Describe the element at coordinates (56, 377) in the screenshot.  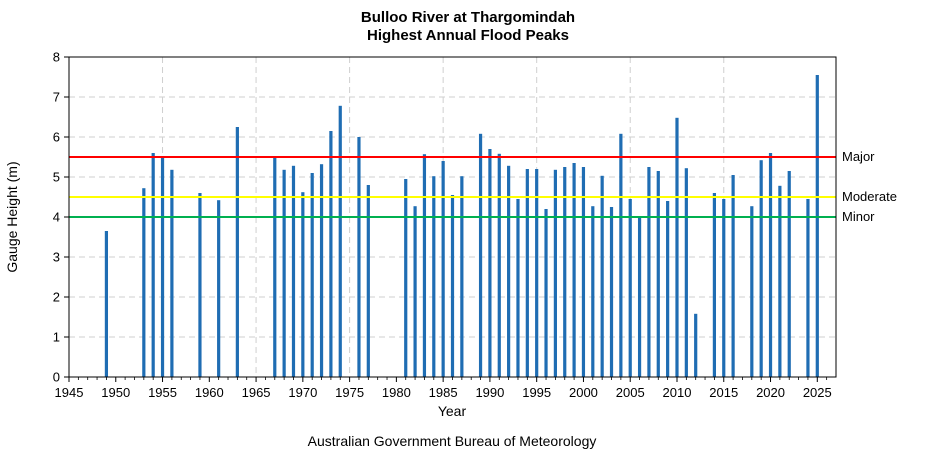
I see `y-tick-label: 0` at that location.